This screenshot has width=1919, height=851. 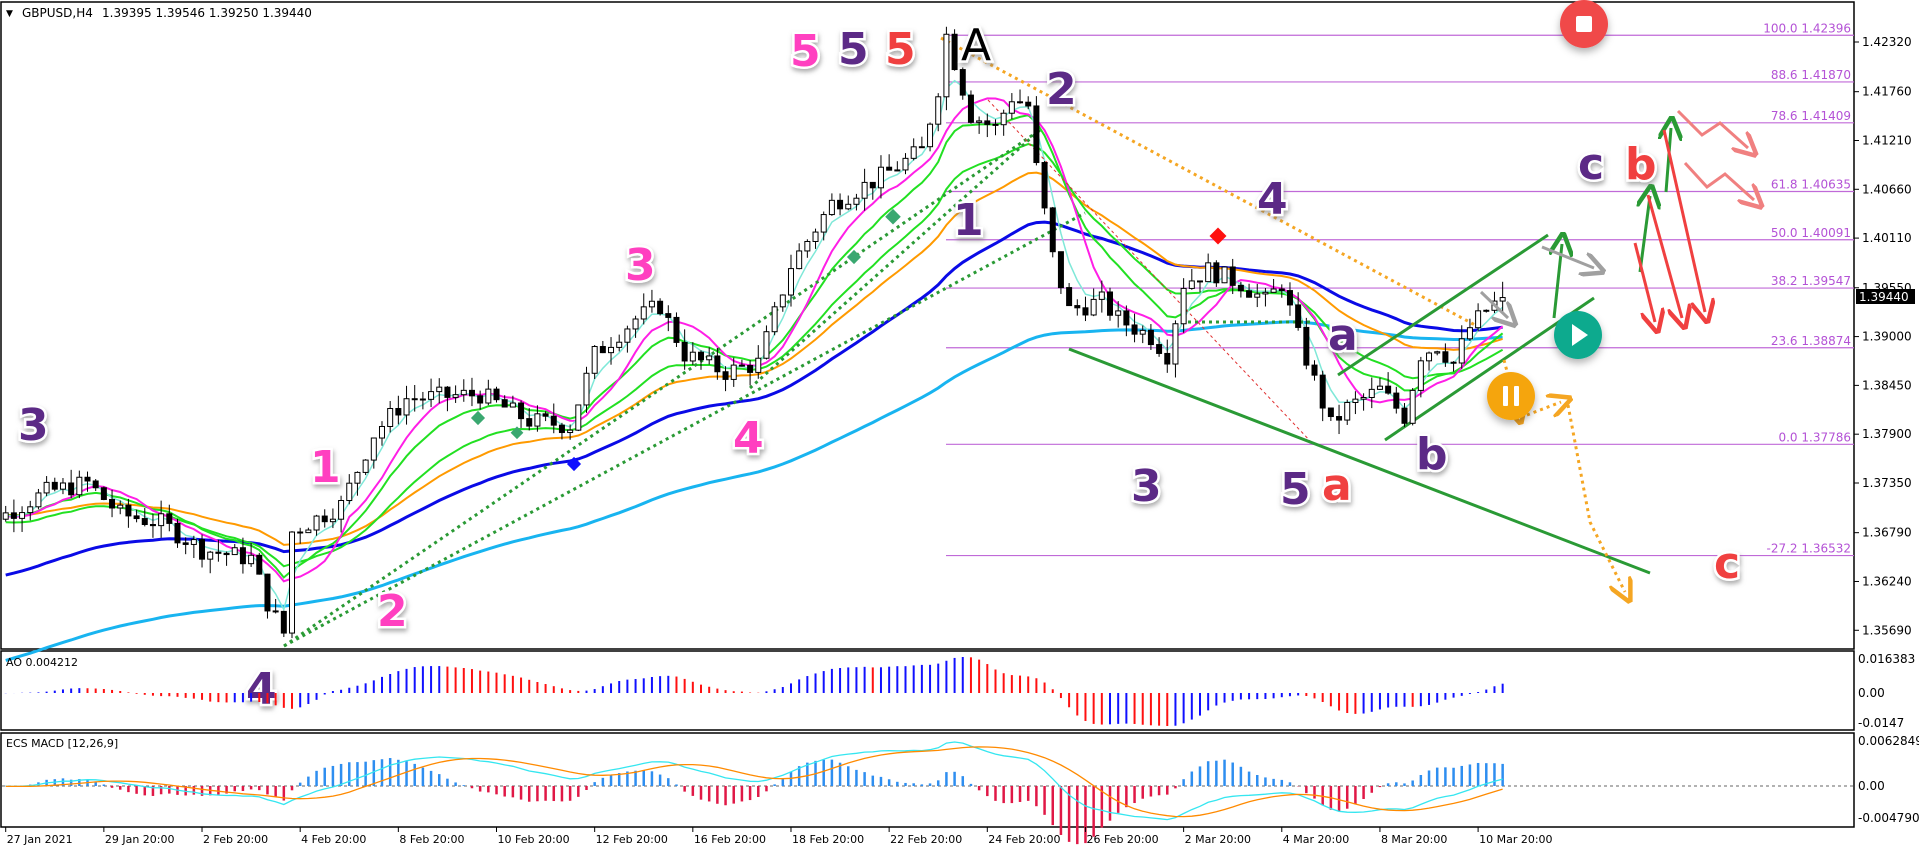 What do you see at coordinates (1811, 341) in the screenshot?
I see `fib-level-label: 23.6 1.38874` at bounding box center [1811, 341].